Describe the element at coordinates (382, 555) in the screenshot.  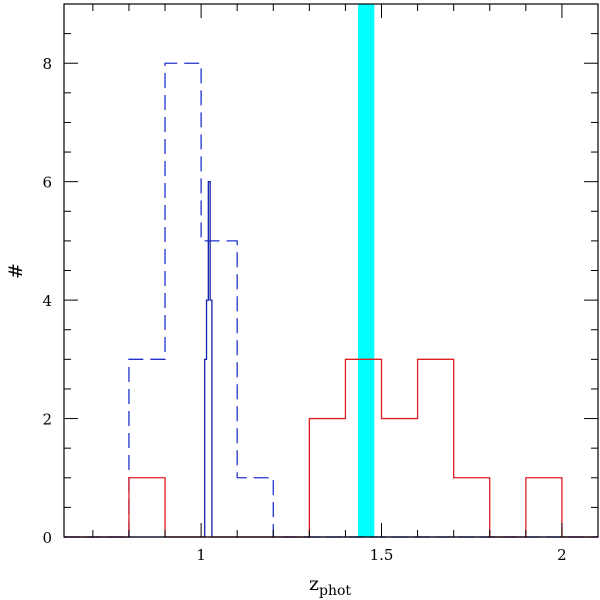
I see `x-tick-label: 1.5` at that location.